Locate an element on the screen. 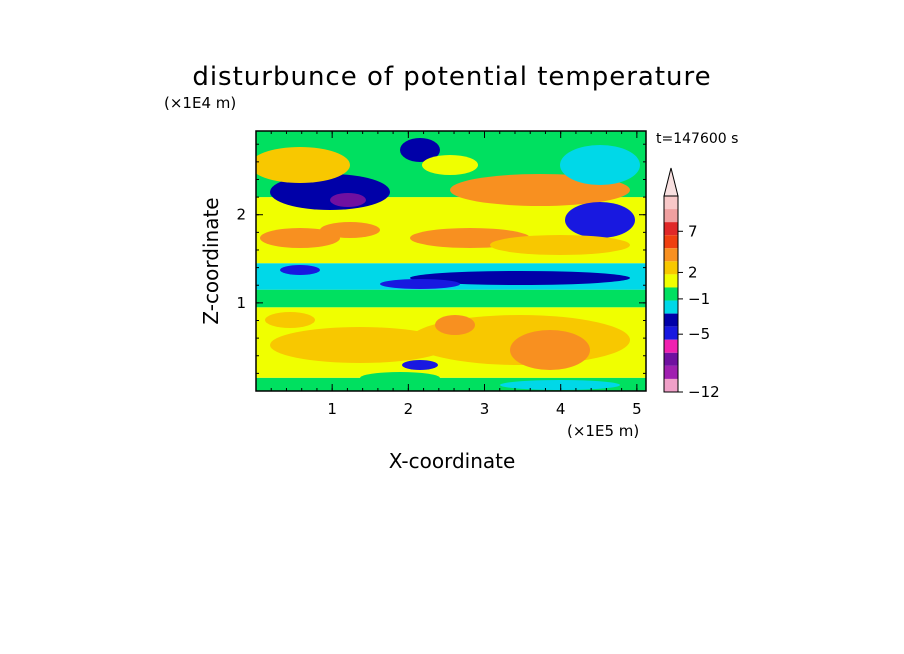 Image resolution: width=904 pixels, height=654 pixels. x-tick-label: 5 is located at coordinates (637, 409).